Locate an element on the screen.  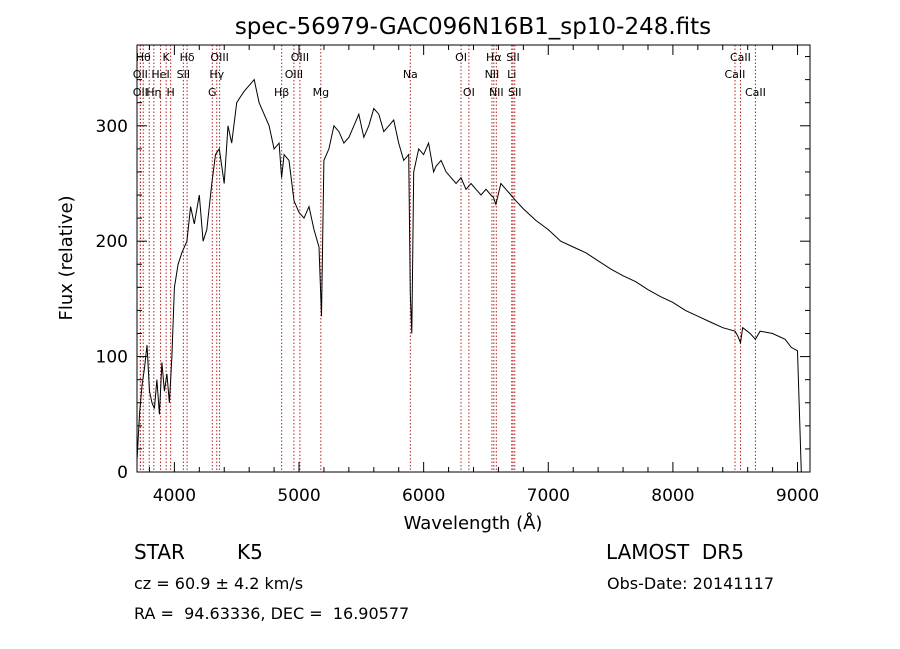
line-marker-label: G is located at coordinates (212, 92).